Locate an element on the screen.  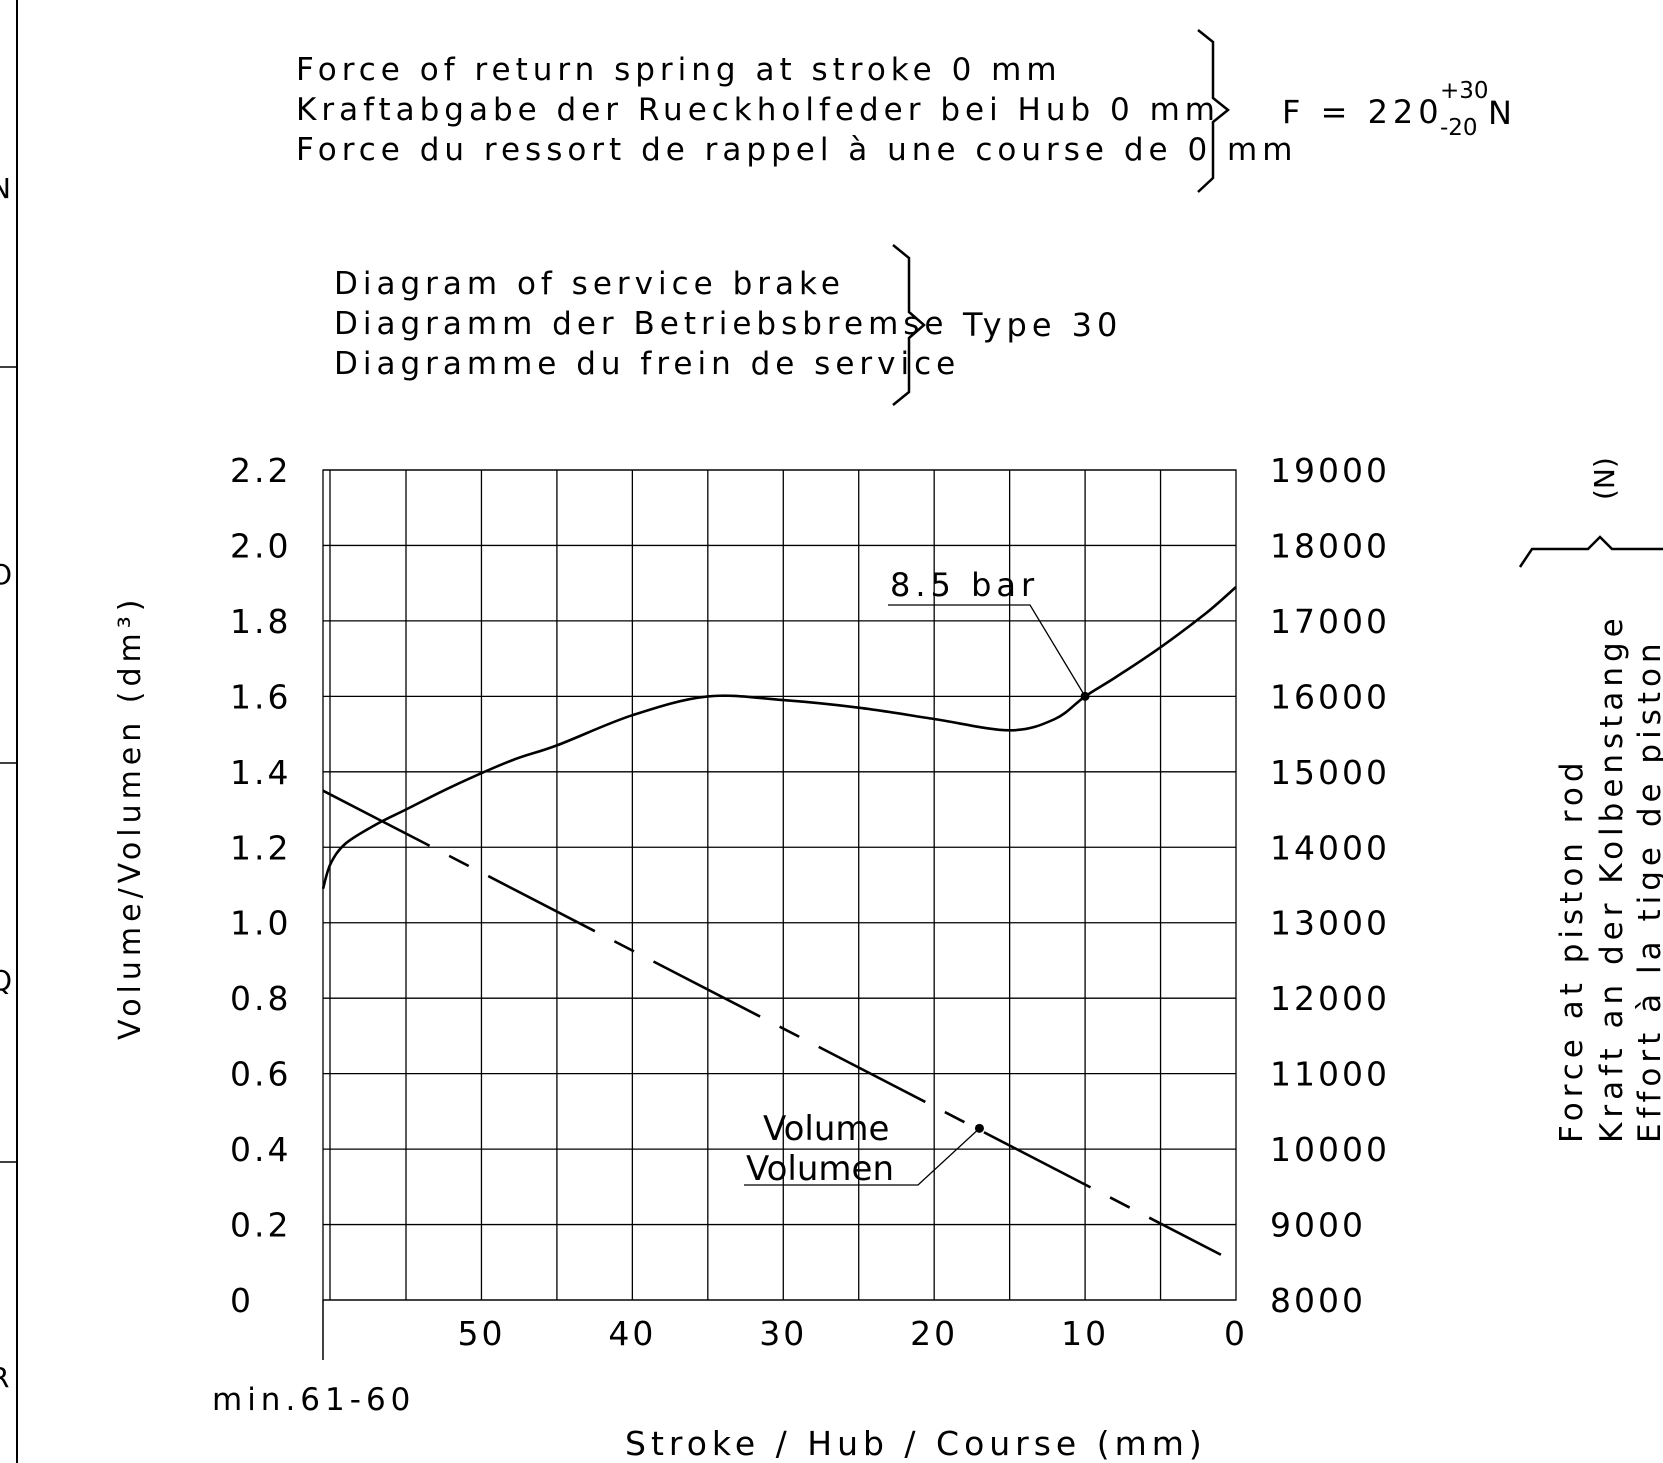
spring-note-en: Force of return spring at stroke 0 mm is located at coordinates (679, 70).